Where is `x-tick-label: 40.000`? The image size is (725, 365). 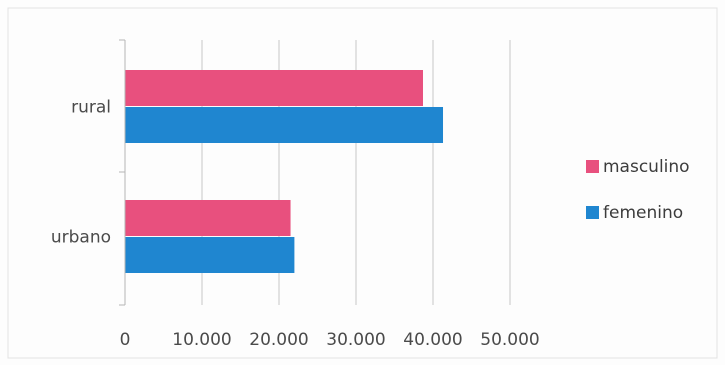 x-tick-label: 40.000 is located at coordinates (432, 340).